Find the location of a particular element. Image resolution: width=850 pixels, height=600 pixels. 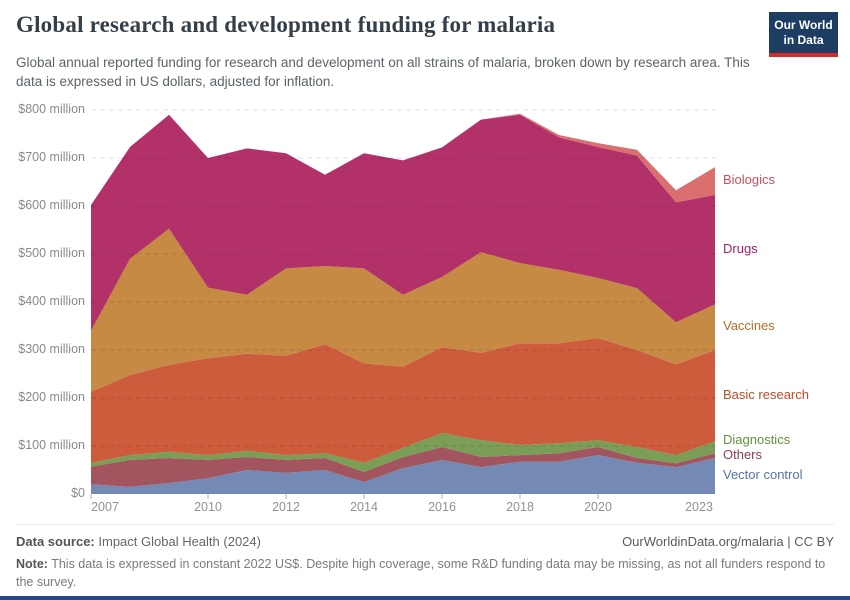

legend-item-biologics: Biologics is located at coordinates (749, 180).